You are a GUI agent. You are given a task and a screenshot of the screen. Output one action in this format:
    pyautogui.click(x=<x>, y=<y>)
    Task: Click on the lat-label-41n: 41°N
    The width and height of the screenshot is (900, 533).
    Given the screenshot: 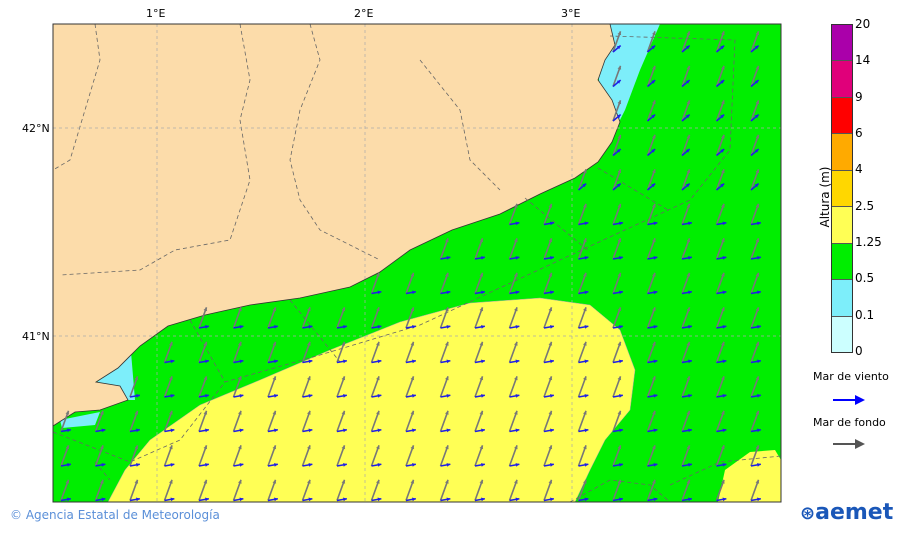 What is the action you would take?
    pyautogui.click(x=36, y=336)
    